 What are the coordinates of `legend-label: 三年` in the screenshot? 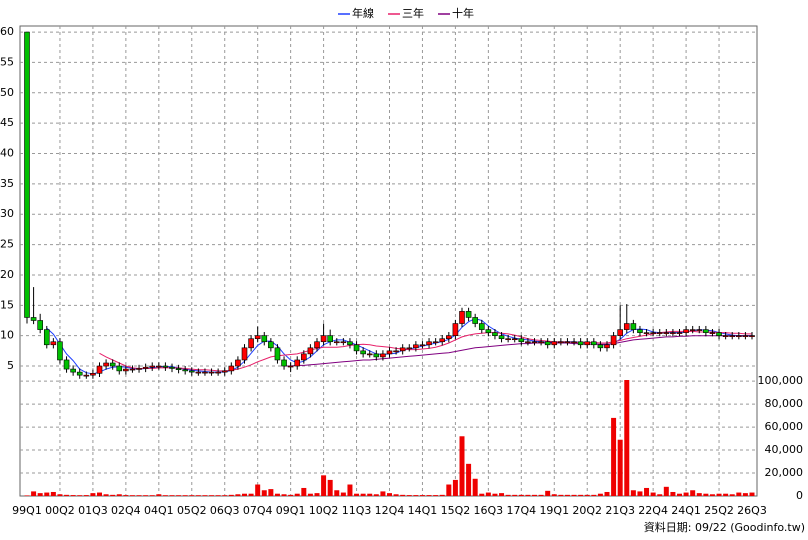 It's located at (413, 13).